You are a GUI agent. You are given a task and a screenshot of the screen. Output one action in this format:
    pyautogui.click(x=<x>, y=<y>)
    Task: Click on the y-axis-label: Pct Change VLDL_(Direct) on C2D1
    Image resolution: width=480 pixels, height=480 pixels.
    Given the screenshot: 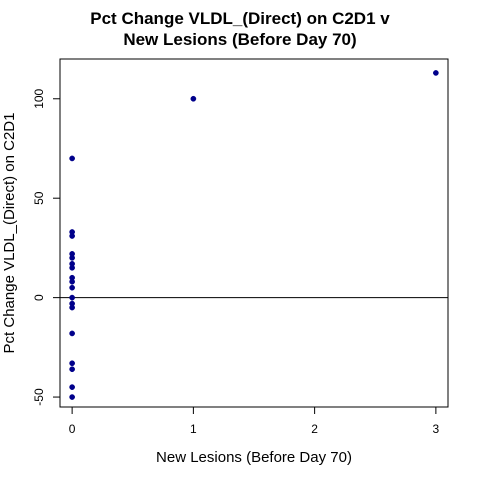 What is the action you would take?
    pyautogui.click(x=9, y=233)
    